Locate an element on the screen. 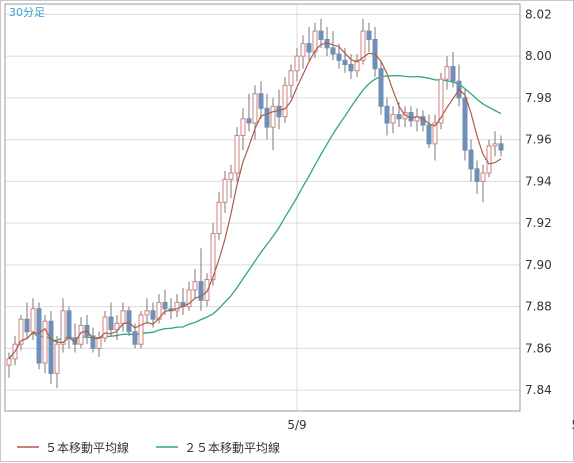 Image resolution: width=574 pixels, height=463 pixels. y-tick-label: 8.02 is located at coordinates (538, 14).